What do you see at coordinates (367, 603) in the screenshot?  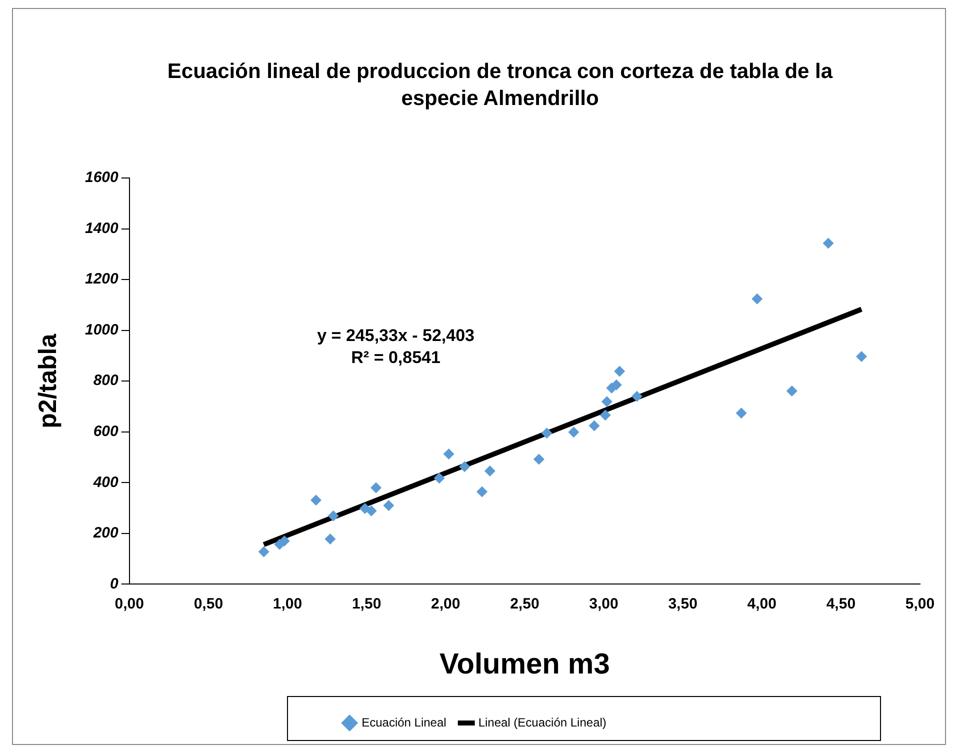 I see `x-tick-label: 1,50` at bounding box center [367, 603].